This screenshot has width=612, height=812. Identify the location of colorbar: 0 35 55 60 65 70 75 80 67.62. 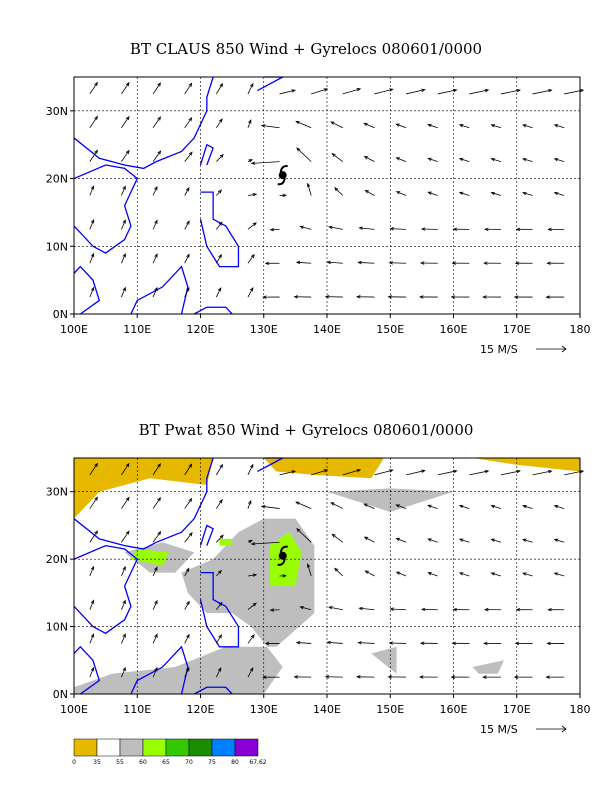
(169, 752).